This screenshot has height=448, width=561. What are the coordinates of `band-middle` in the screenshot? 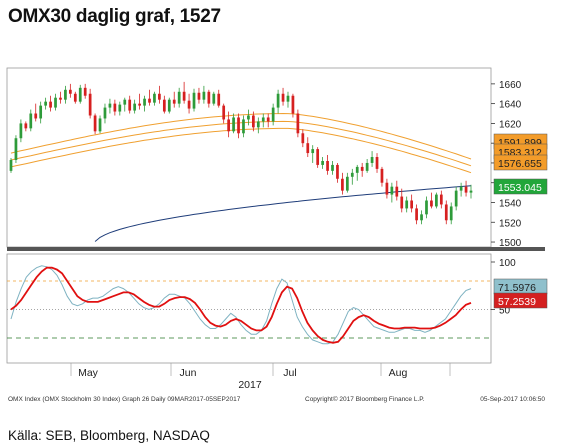 It's located at (241, 143).